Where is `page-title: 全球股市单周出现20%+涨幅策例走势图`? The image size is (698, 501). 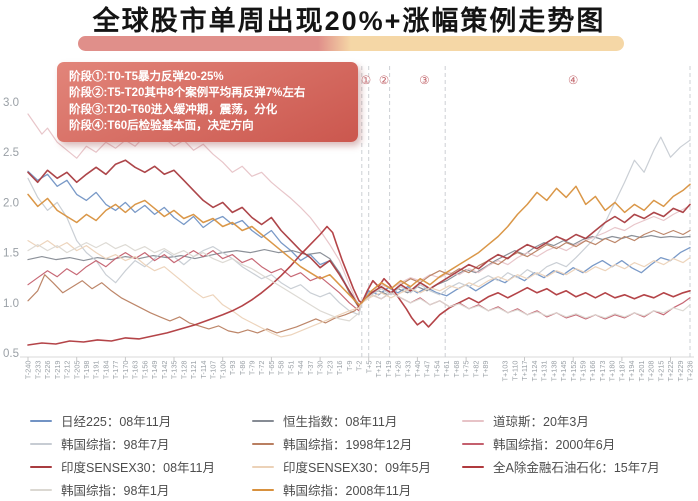 page-title: 全球股市单周出现20%+涨幅策例走势图 is located at coordinates (349, 21).